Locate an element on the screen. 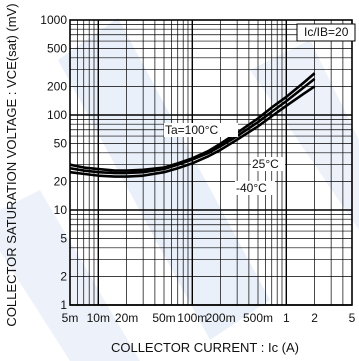 The width and height of the screenshot is (359, 361). y-tick-label: 1000 is located at coordinates (53, 20).